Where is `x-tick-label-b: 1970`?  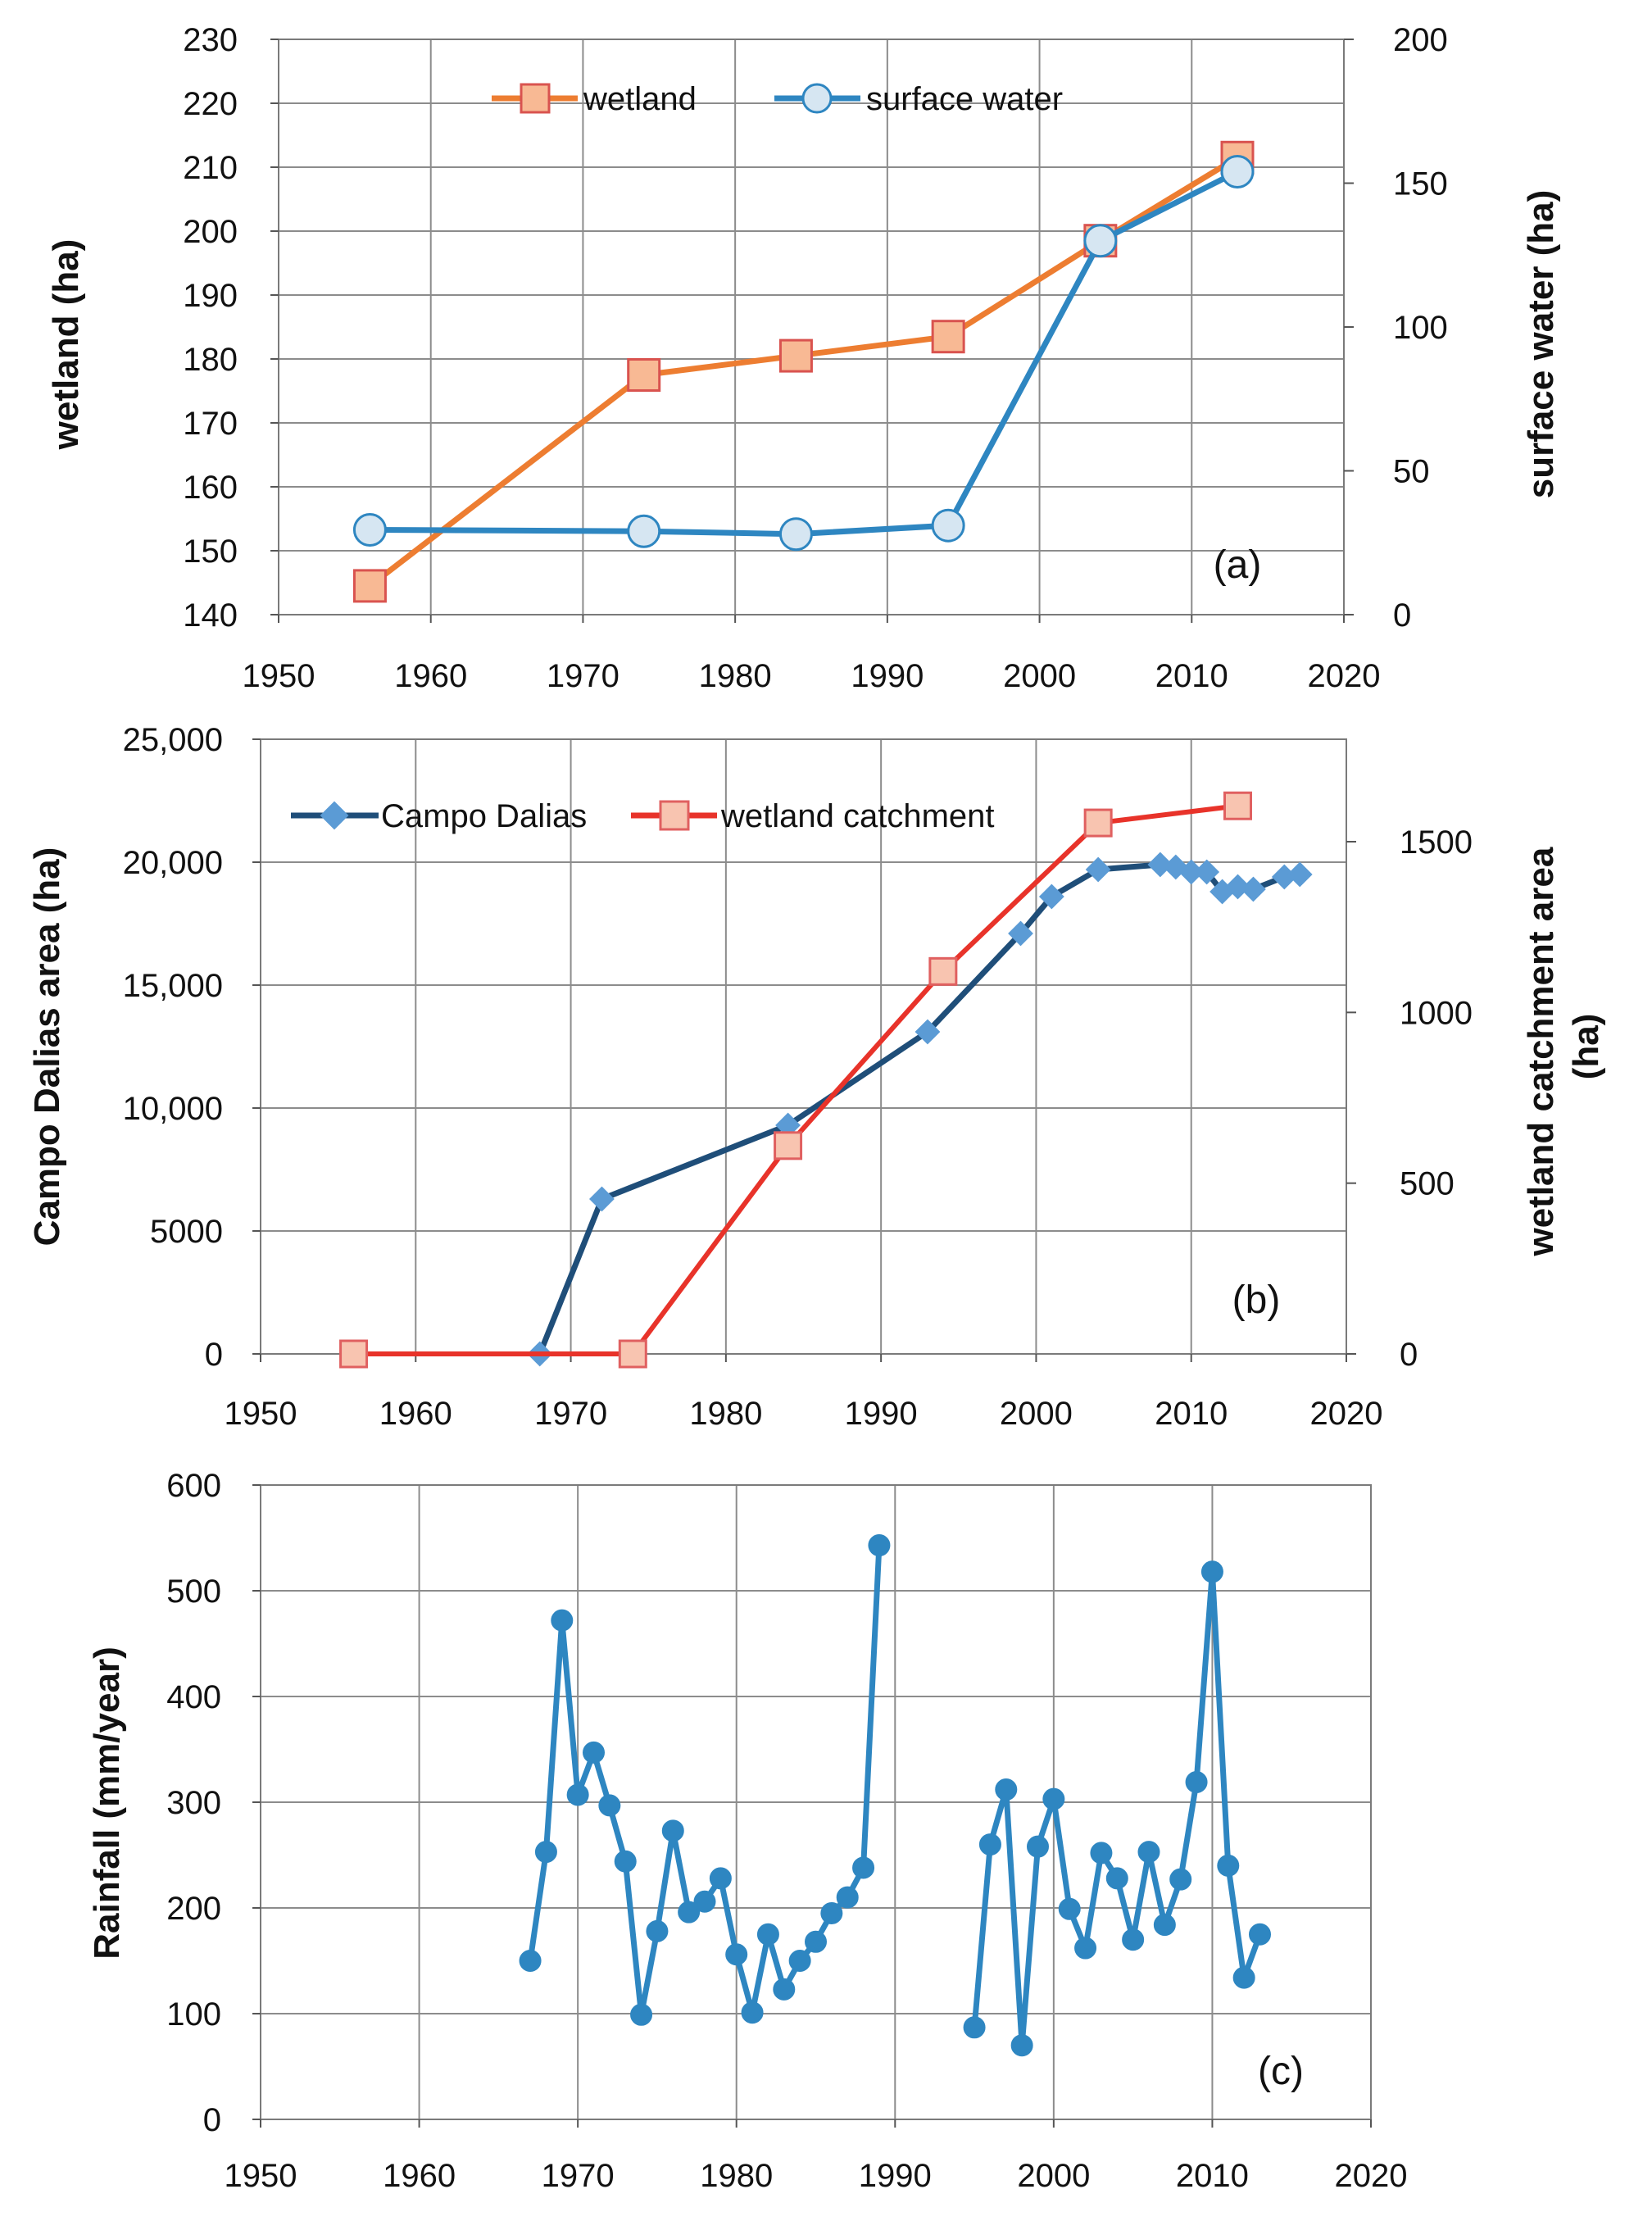 x-tick-label-b: 1970 is located at coordinates (570, 1414).